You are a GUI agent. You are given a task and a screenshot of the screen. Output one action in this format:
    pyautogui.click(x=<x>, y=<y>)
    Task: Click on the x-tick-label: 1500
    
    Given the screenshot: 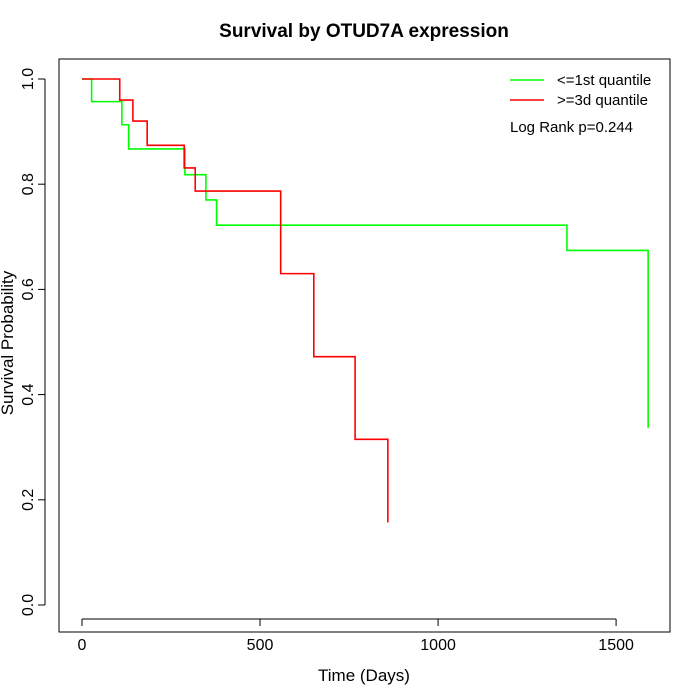 What is the action you would take?
    pyautogui.click(x=616, y=645)
    